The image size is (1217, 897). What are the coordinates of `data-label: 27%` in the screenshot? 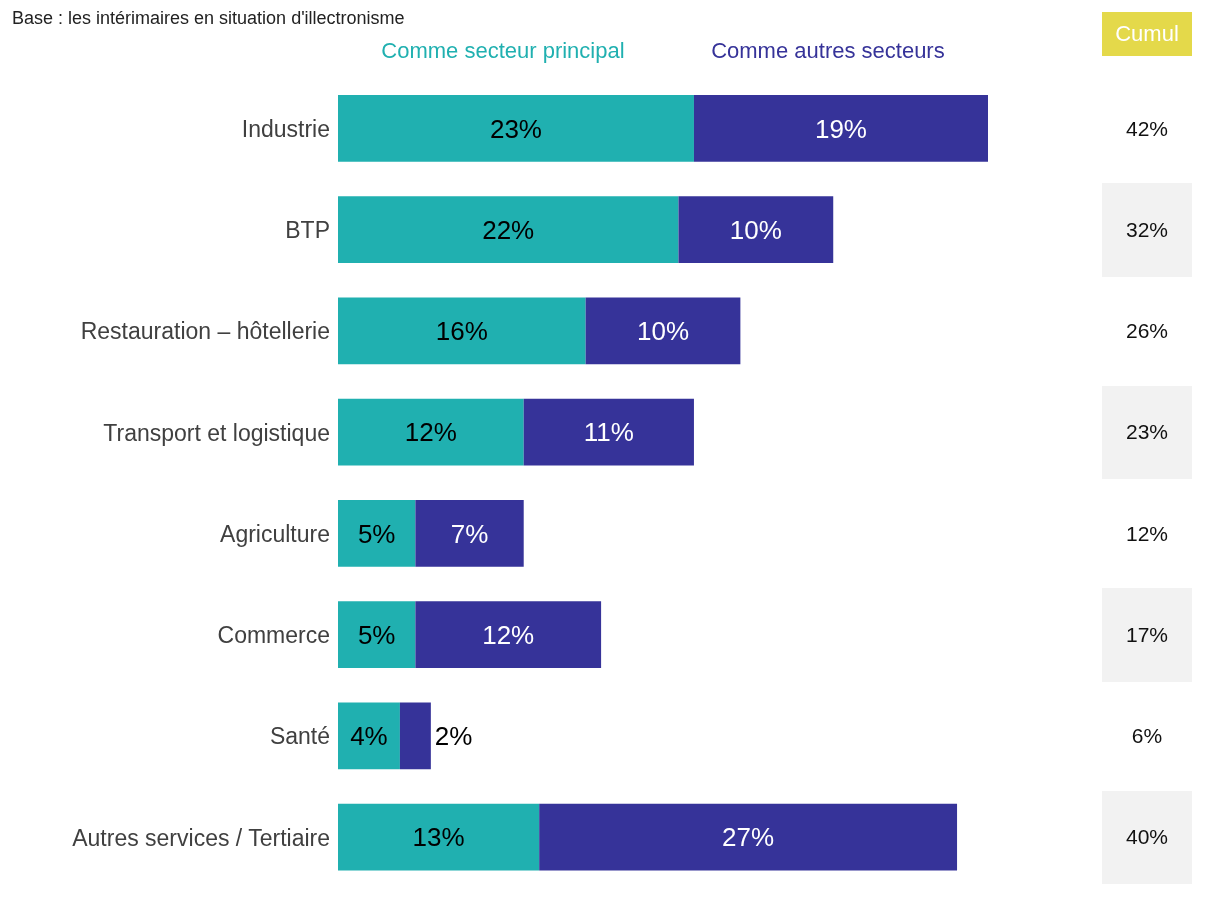 It's located at (748, 837).